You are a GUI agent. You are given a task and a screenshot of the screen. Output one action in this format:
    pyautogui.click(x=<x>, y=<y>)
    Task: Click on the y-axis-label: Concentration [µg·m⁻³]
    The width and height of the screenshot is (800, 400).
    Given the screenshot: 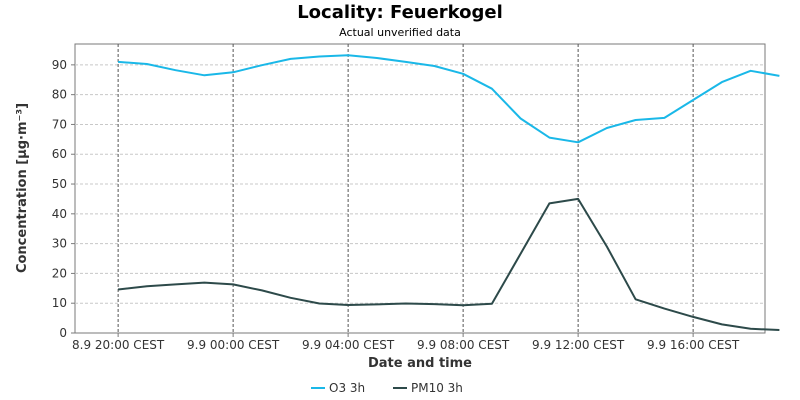 What is the action you would take?
    pyautogui.click(x=22, y=188)
    